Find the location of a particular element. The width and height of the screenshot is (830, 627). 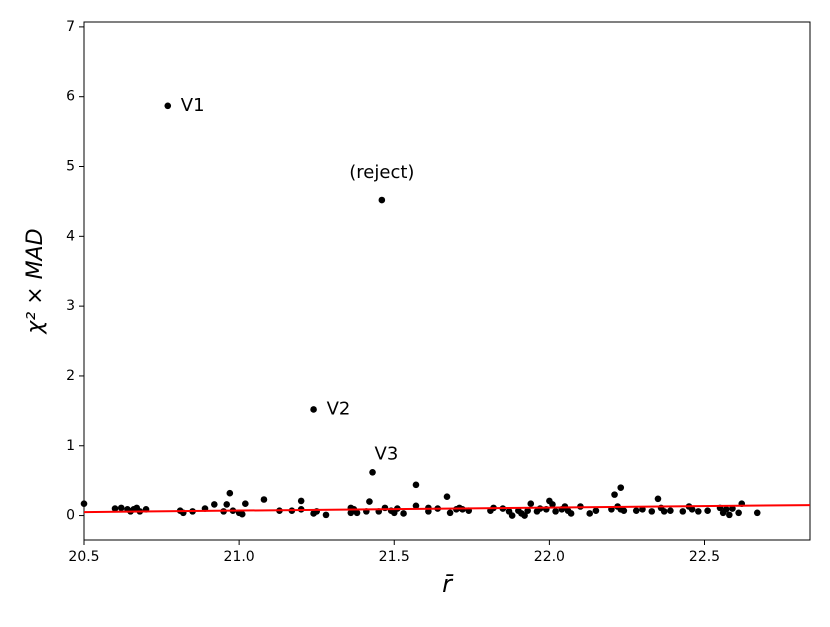

fit-line is located at coordinates (447, 509).